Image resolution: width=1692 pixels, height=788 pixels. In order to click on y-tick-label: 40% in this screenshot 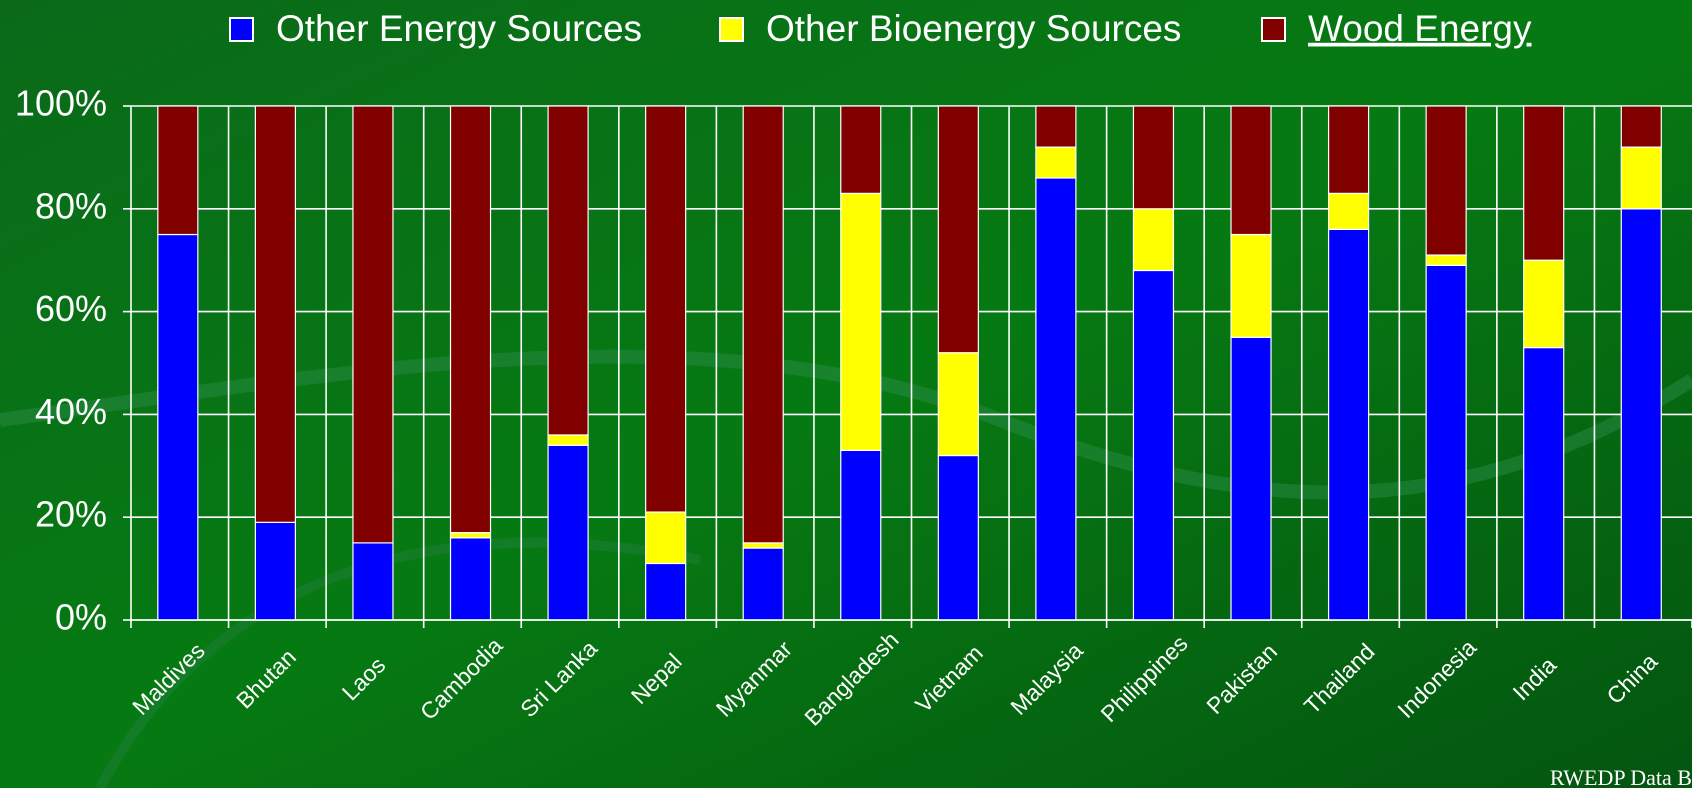, I will do `click(71, 411)`.